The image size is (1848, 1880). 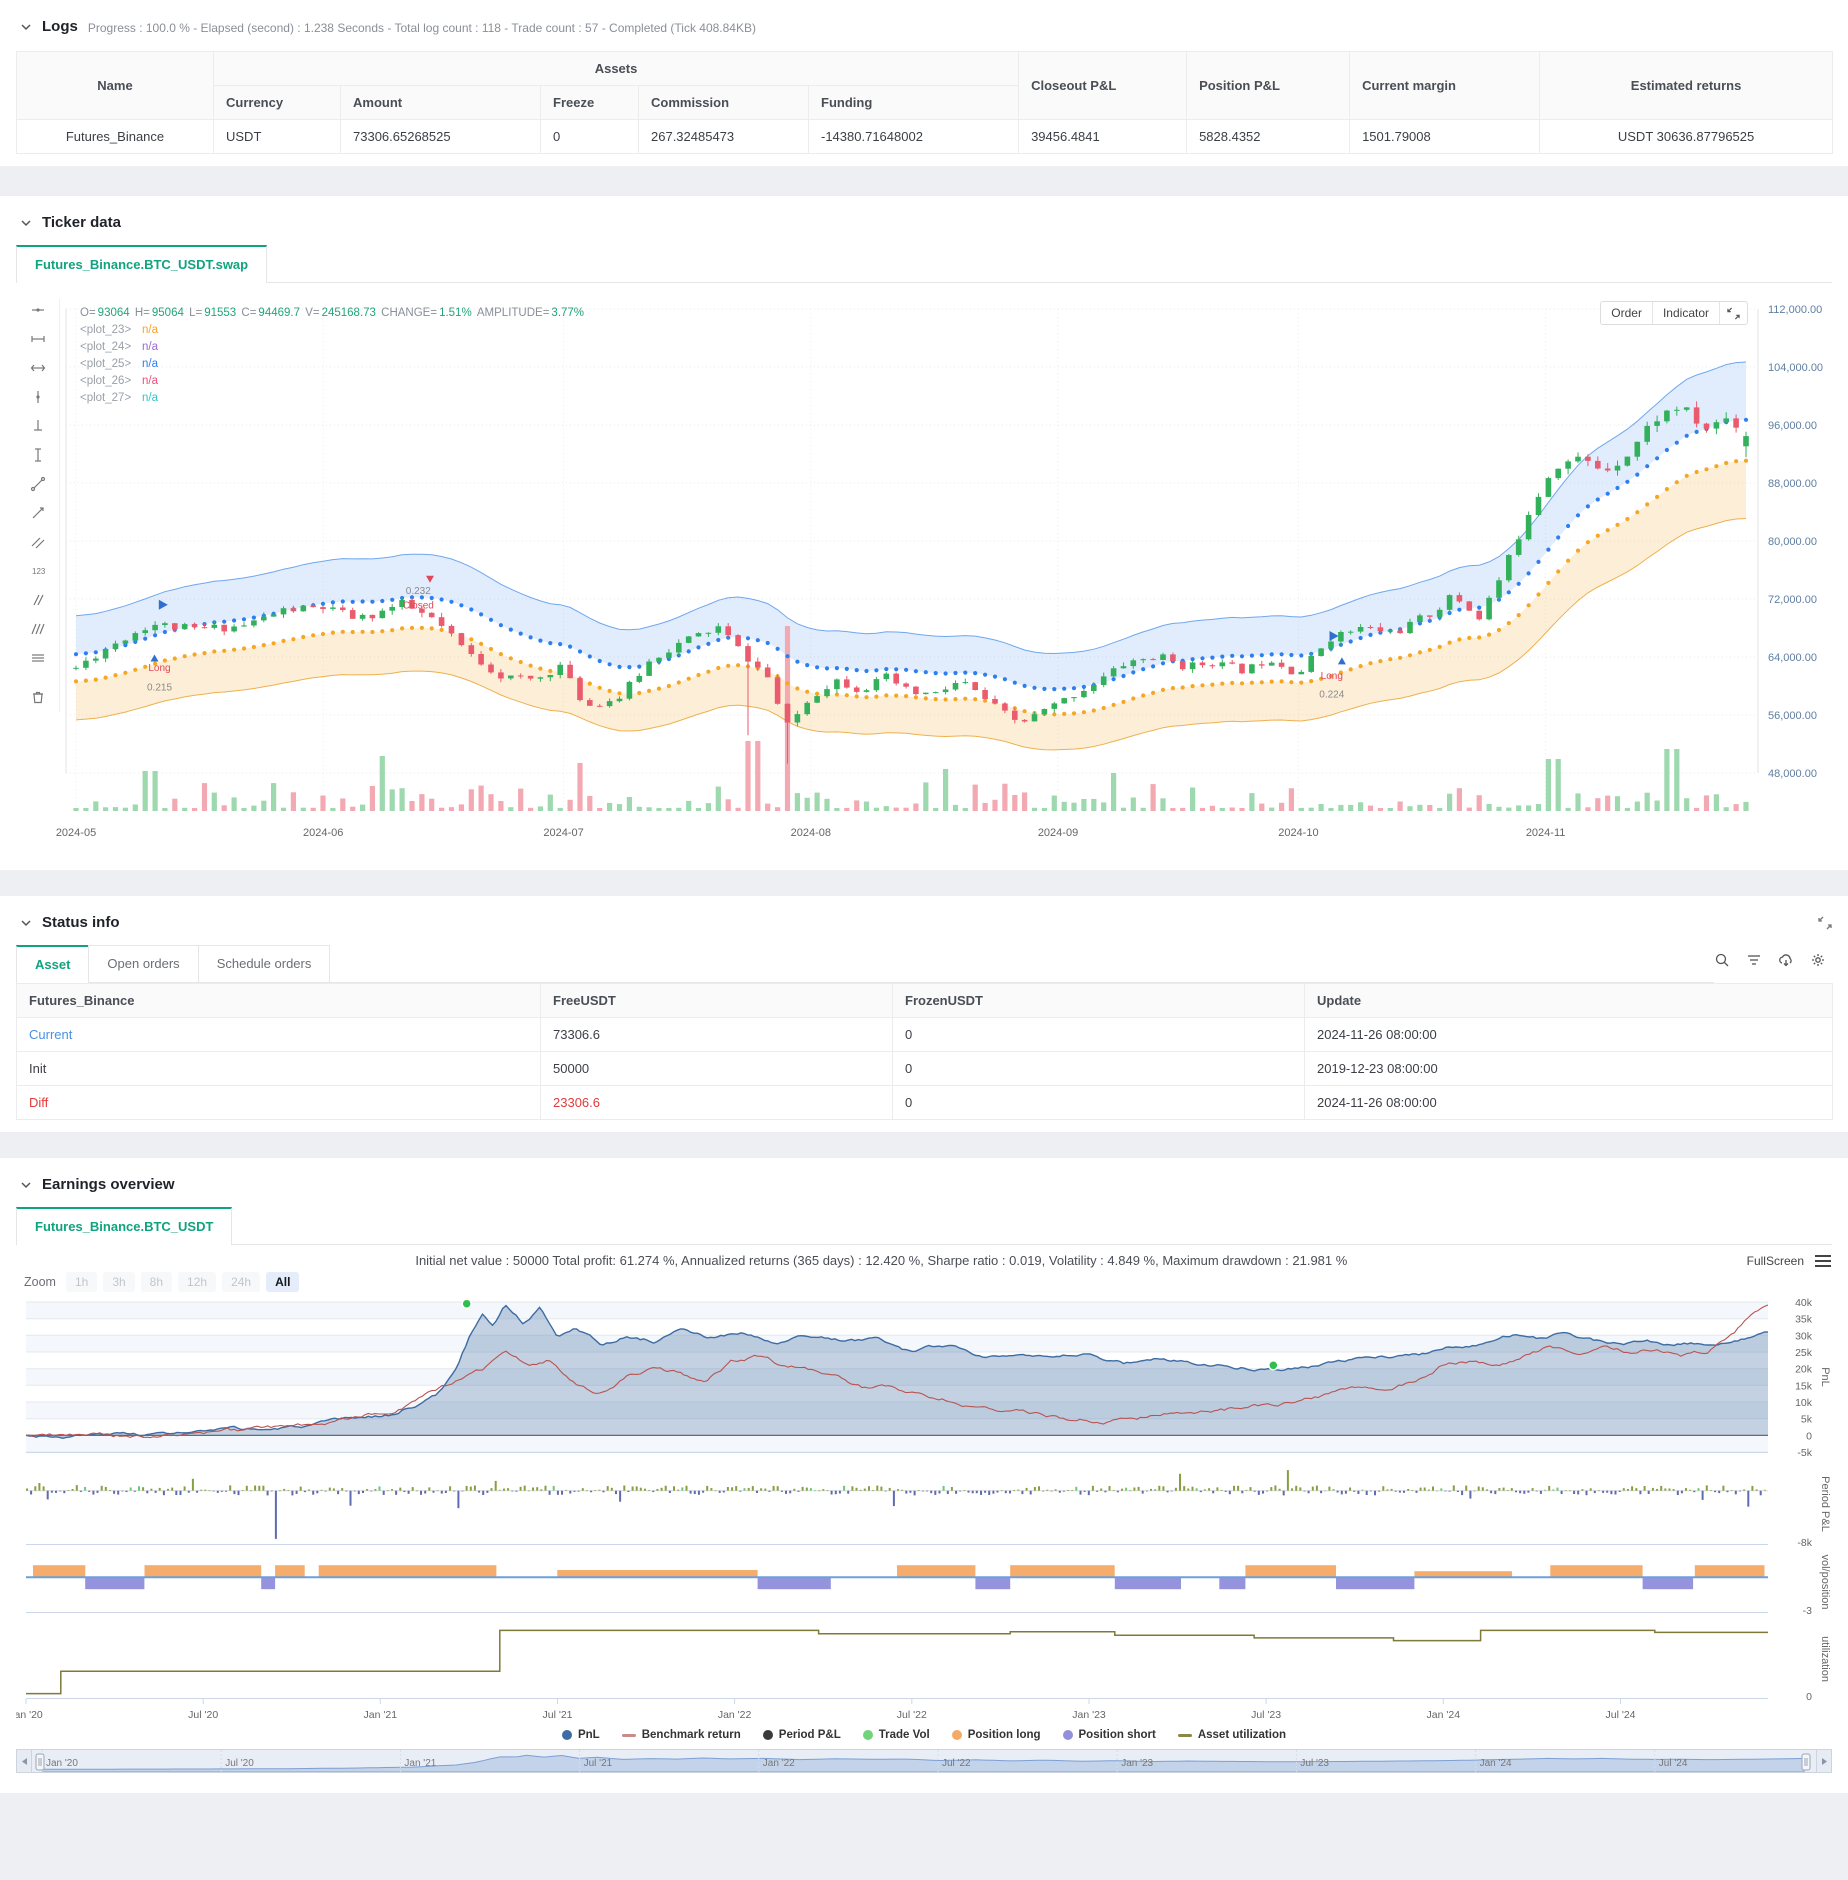 I want to click on zoom-button-3h: 3h, so click(x=119, y=1282).